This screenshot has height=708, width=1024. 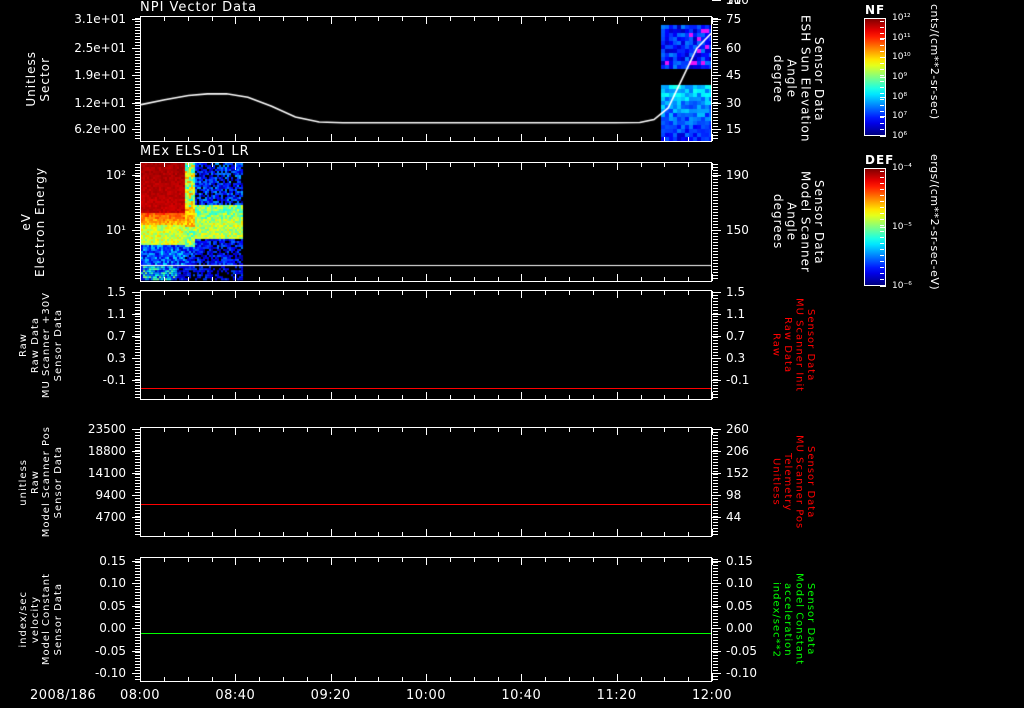 What do you see at coordinates (426, 79) in the screenshot?
I see `npi-elevation-trace` at bounding box center [426, 79].